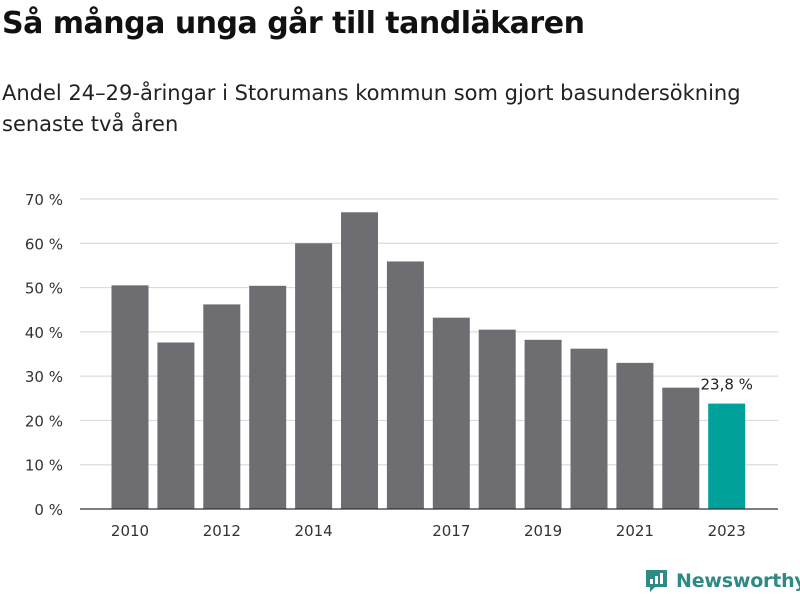  Describe the element at coordinates (44, 466) in the screenshot. I see `y-tick-label: 10 %` at that location.